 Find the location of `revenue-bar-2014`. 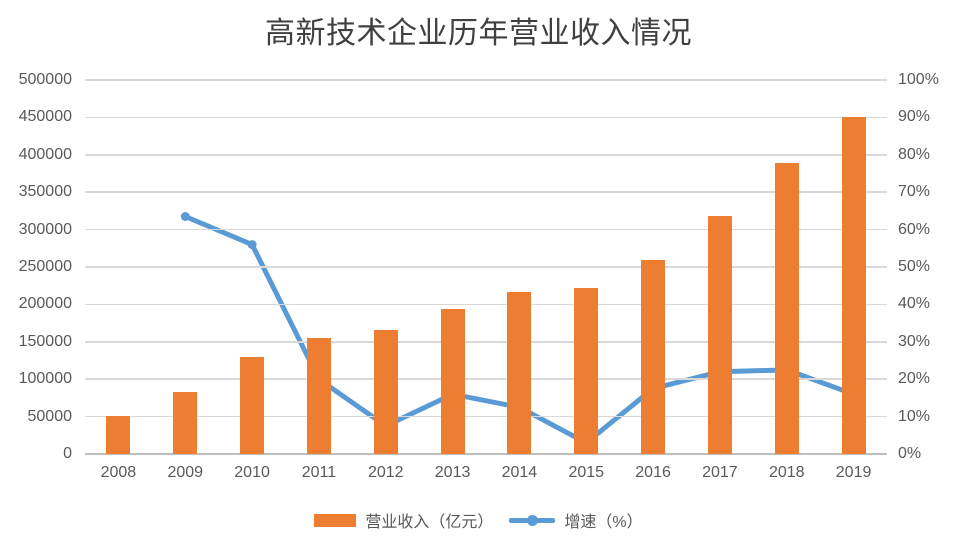

revenue-bar-2014 is located at coordinates (519, 373).